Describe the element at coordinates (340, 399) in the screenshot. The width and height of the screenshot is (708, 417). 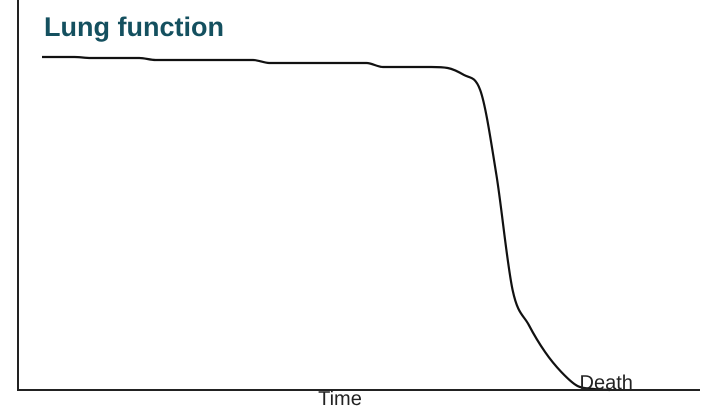
I see `x-axis-title: Time` at that location.